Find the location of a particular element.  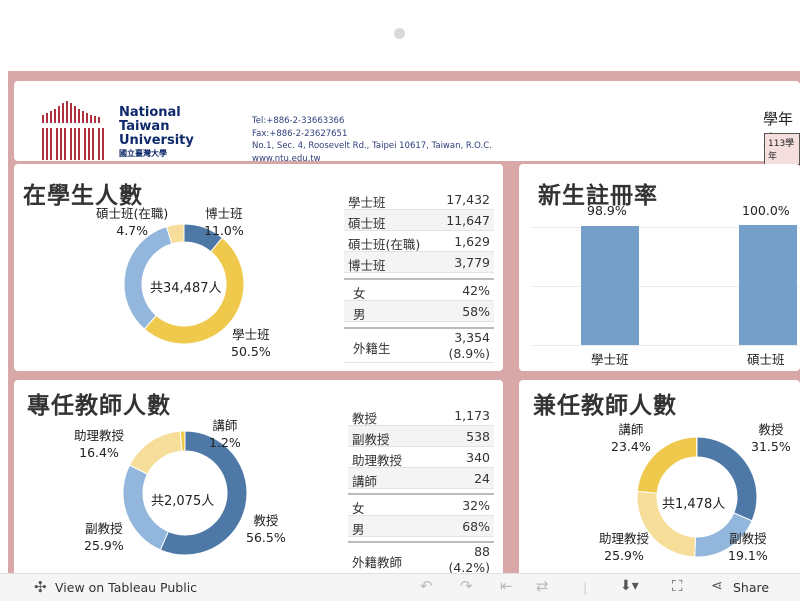

university-name: National Taiwan University 國立臺灣大學 is located at coordinates (156, 133).